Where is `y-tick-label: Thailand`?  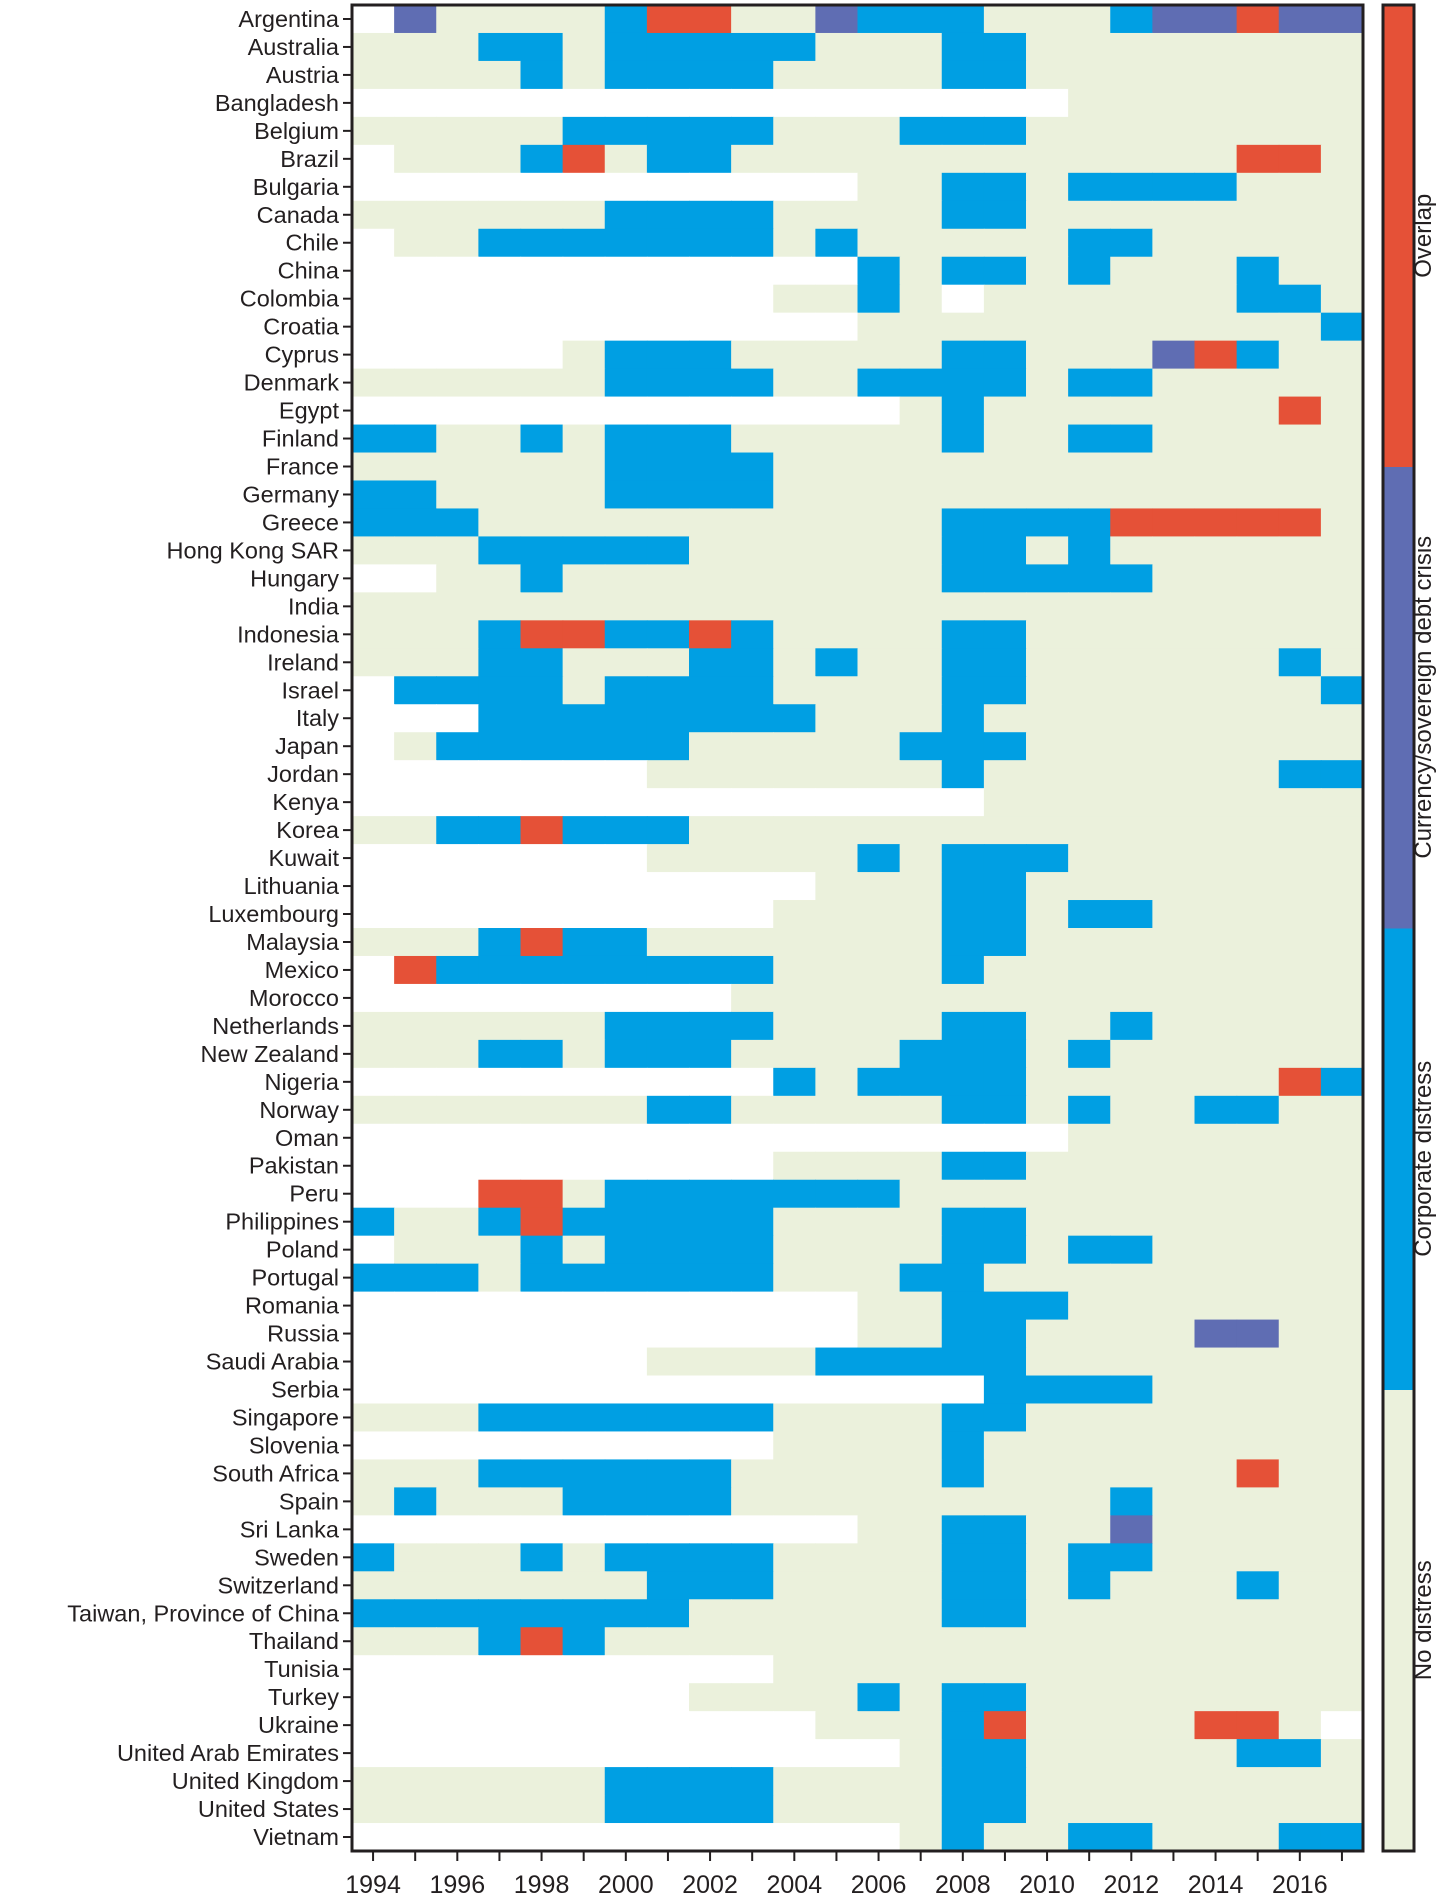
y-tick-label: Thailand is located at coordinates (294, 1641).